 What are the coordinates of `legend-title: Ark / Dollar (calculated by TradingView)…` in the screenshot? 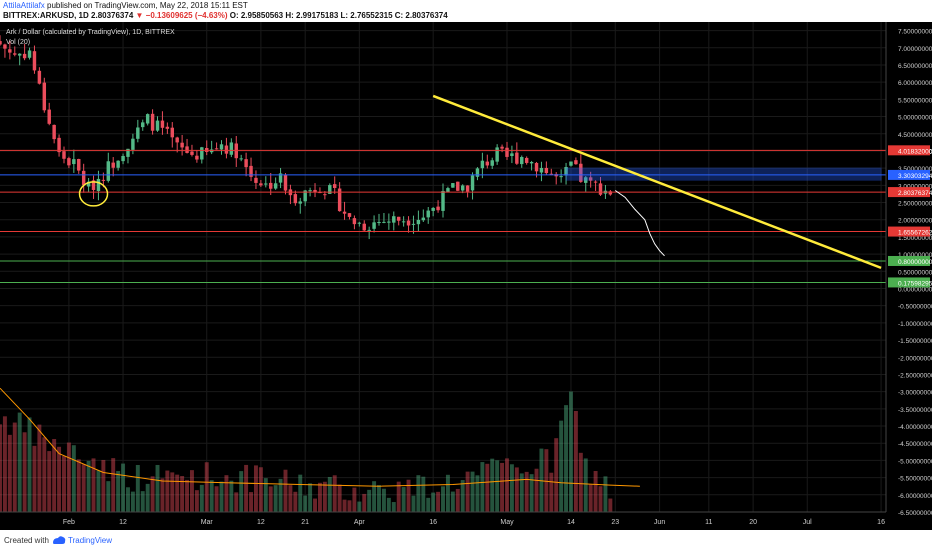 It's located at (90, 32).